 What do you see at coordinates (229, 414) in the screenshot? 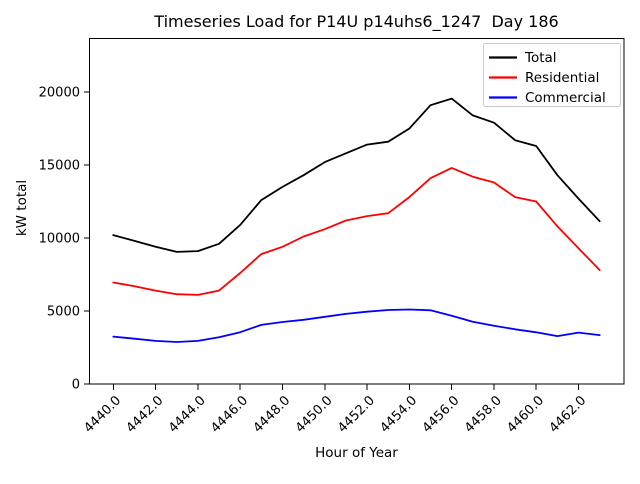
I see `x-tick-label: 4446.0` at bounding box center [229, 414].